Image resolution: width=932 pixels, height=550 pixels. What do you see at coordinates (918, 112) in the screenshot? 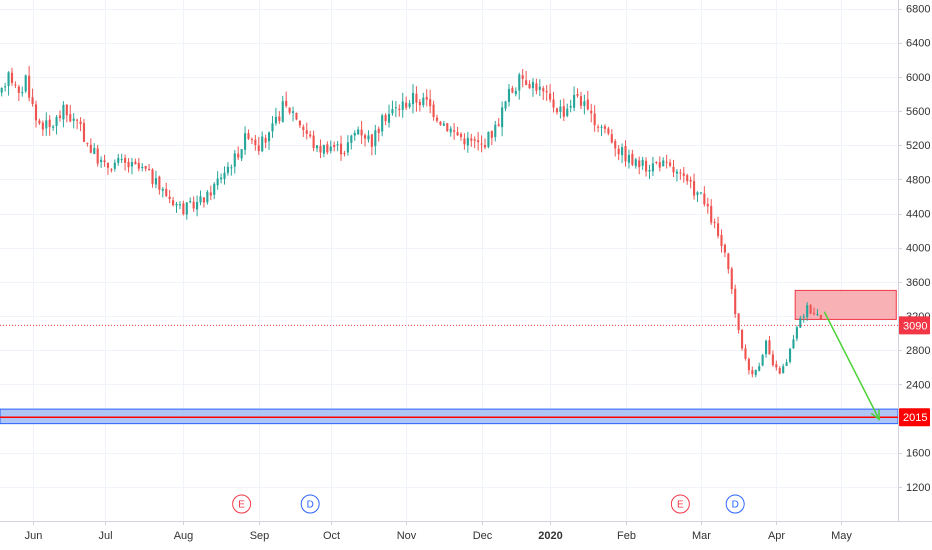
I see `price-tick-label: 5600` at bounding box center [918, 112].